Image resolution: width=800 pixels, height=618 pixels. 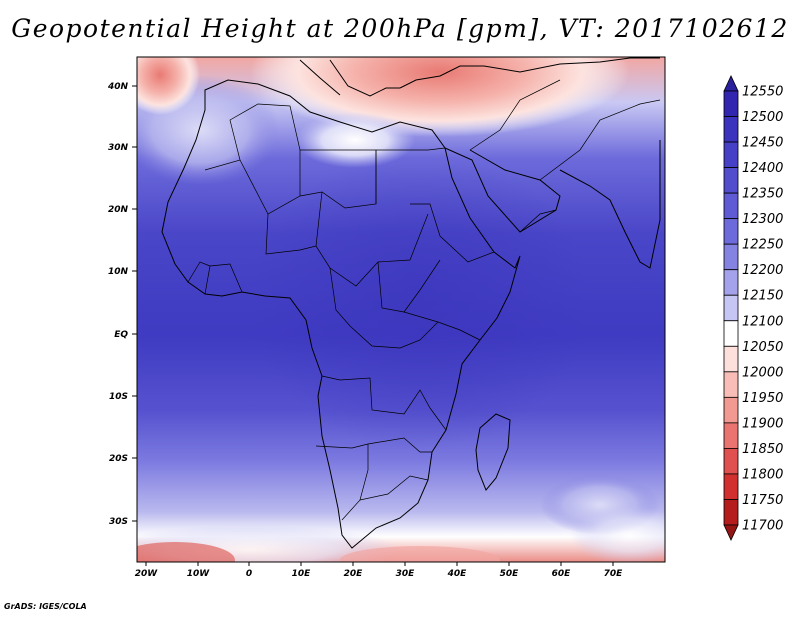 What do you see at coordinates (199, 574) in the screenshot?
I see `lon-tick-label: 10W` at bounding box center [199, 574].